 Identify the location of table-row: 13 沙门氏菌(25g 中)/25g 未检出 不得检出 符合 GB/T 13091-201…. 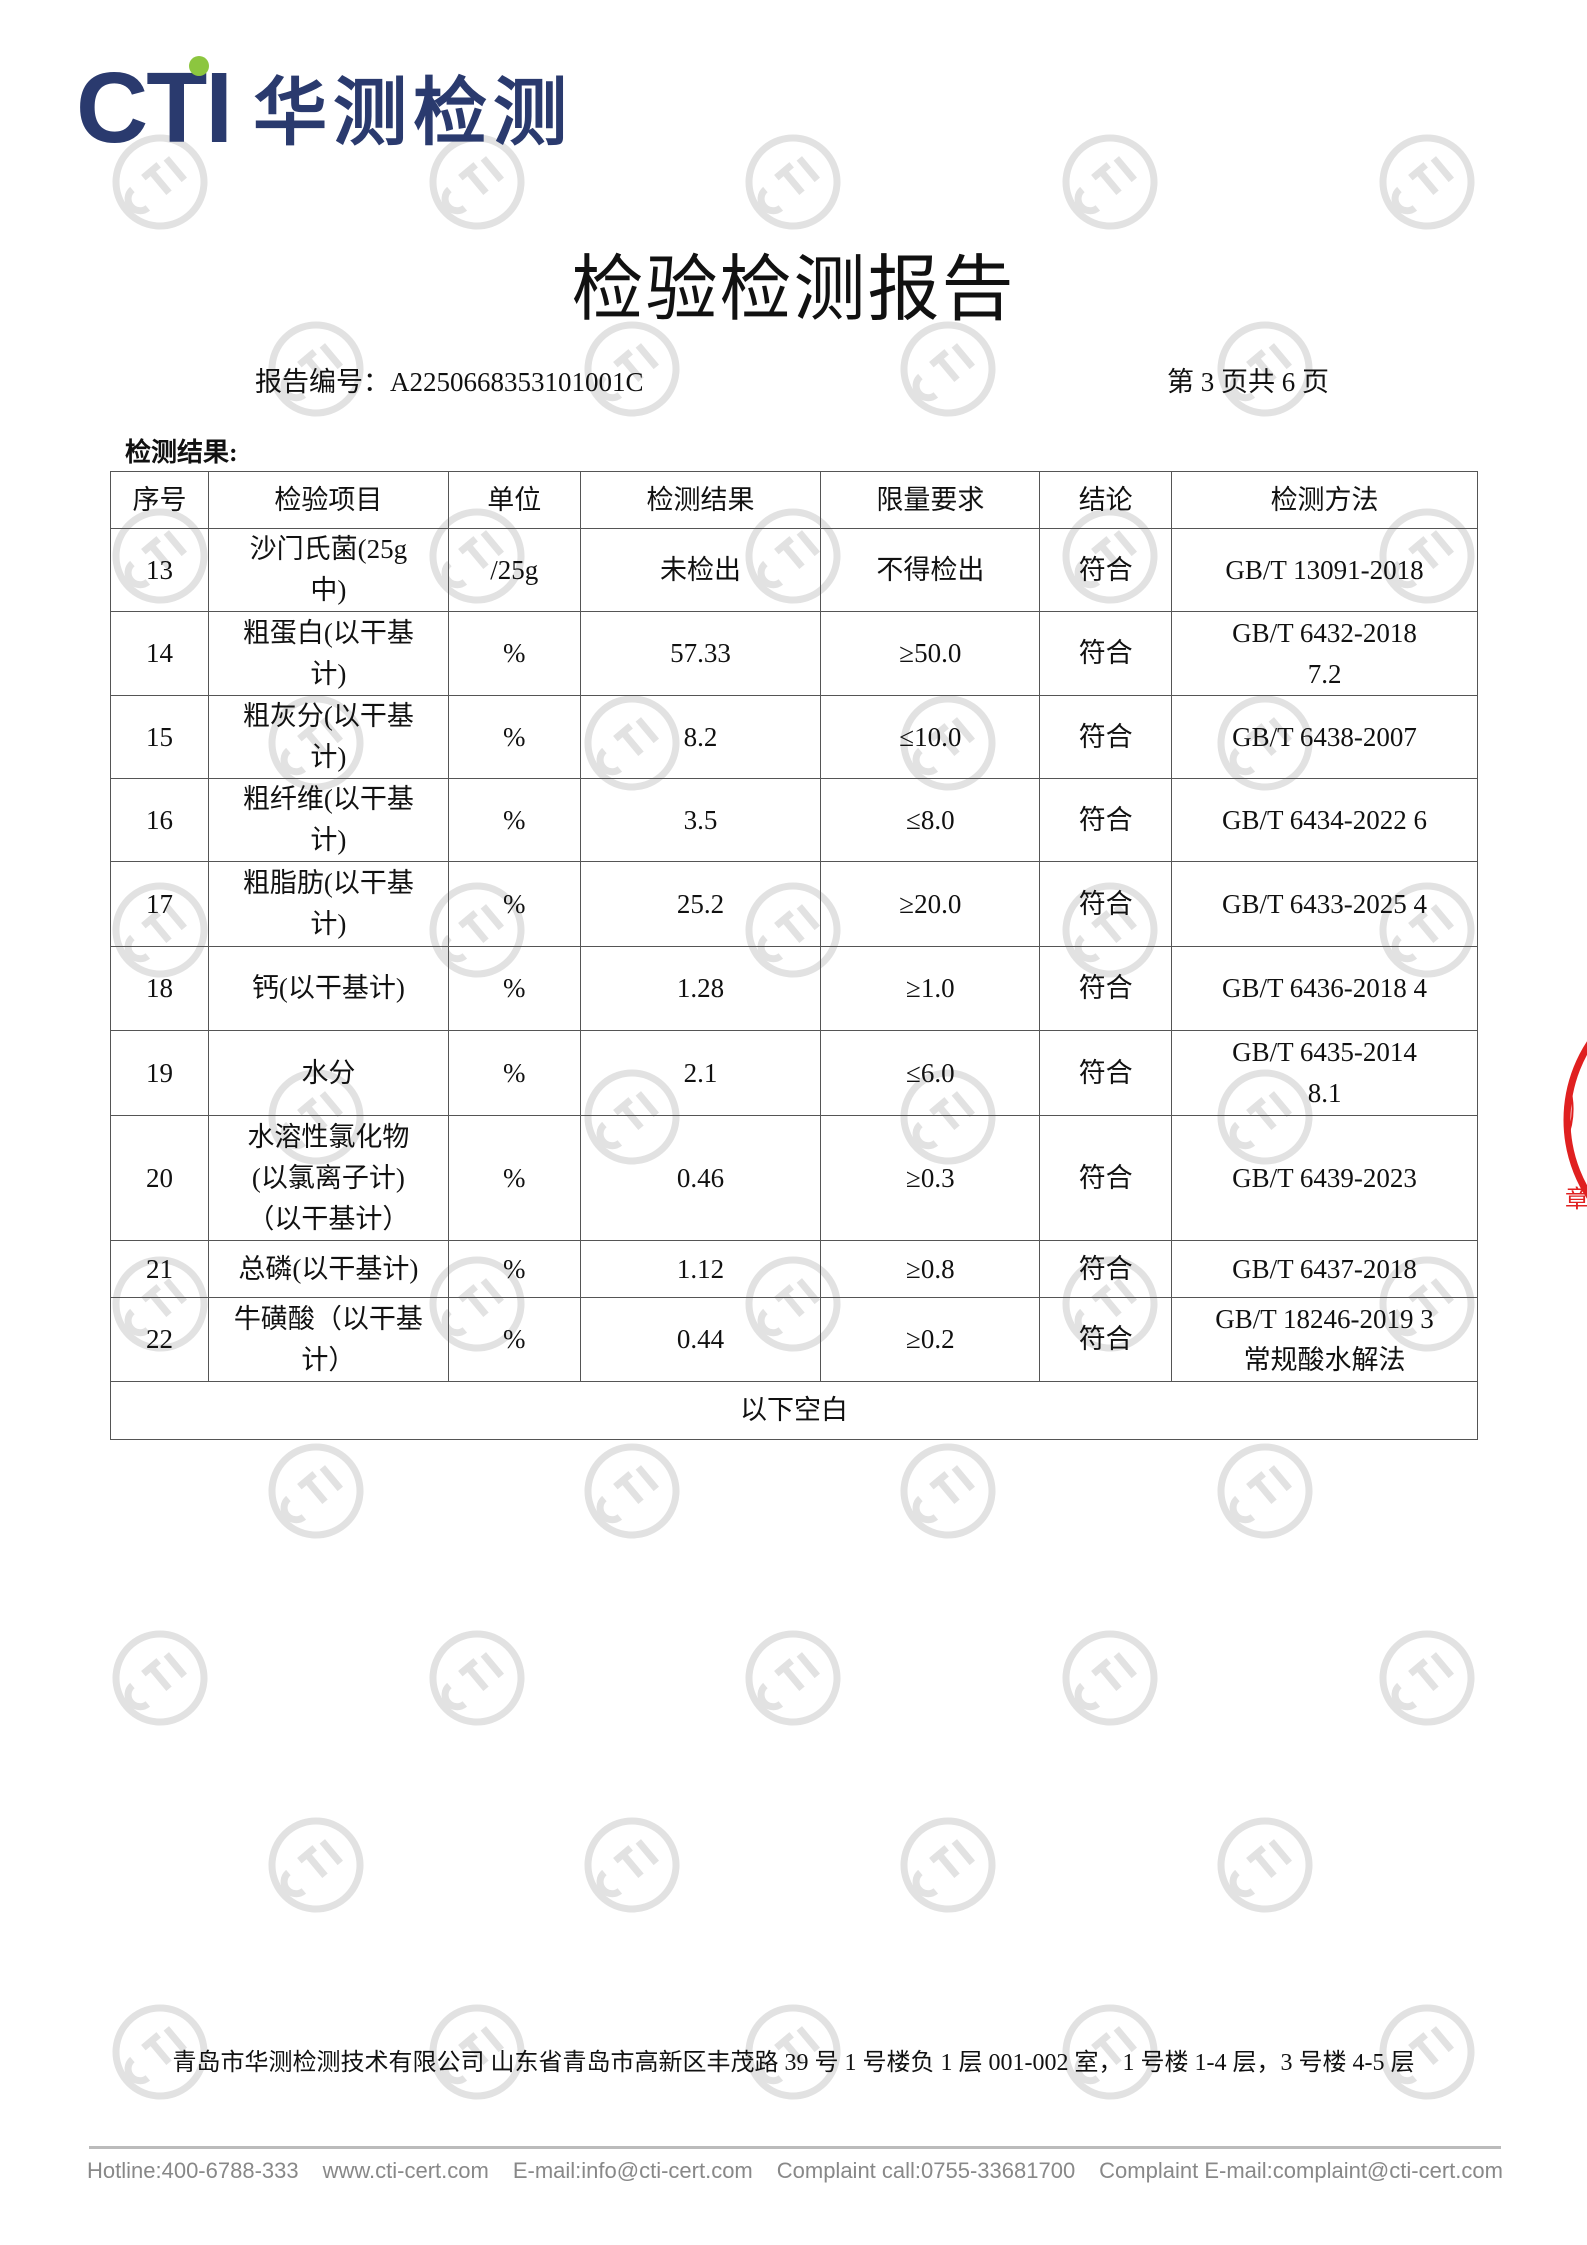
(794, 570).